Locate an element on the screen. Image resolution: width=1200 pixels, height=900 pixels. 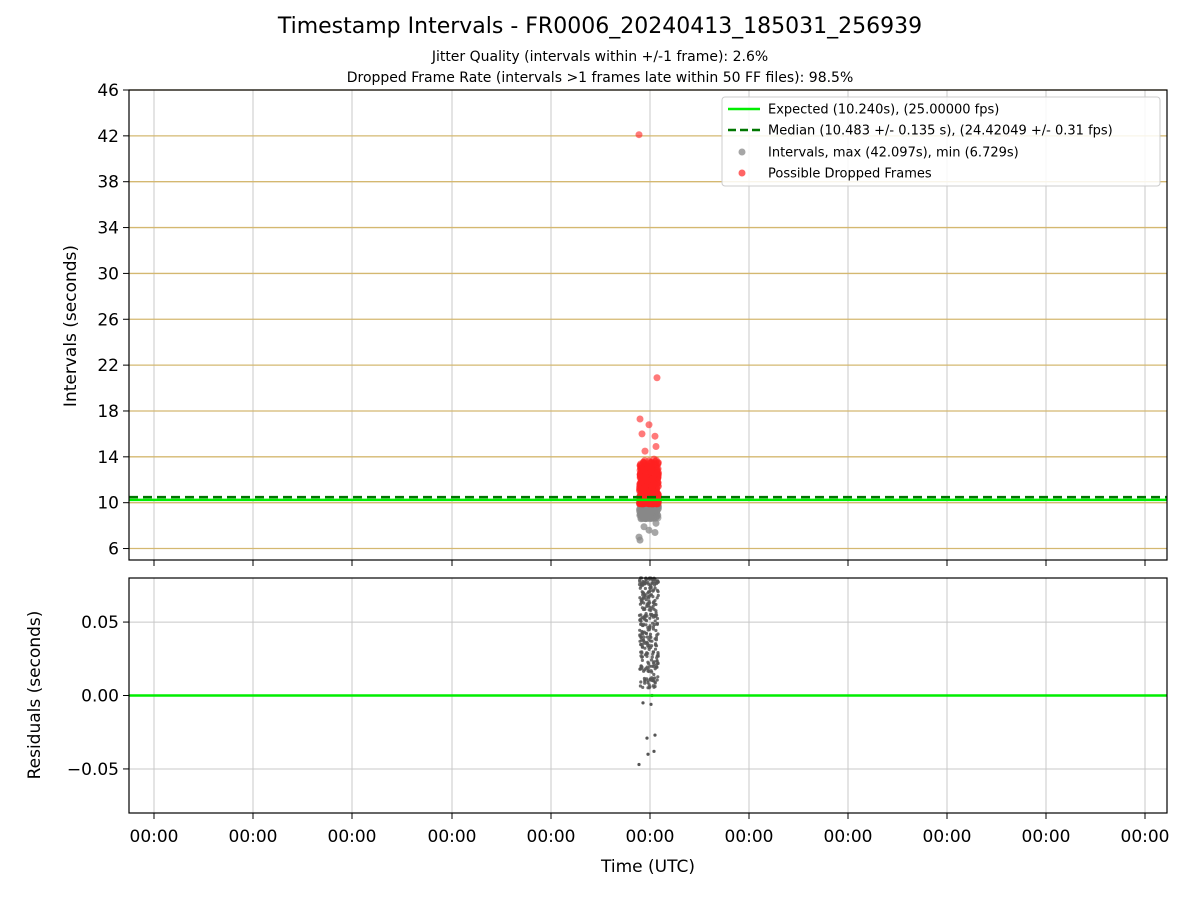
x-tick-label-7: 00:00 is located at coordinates (848, 837).